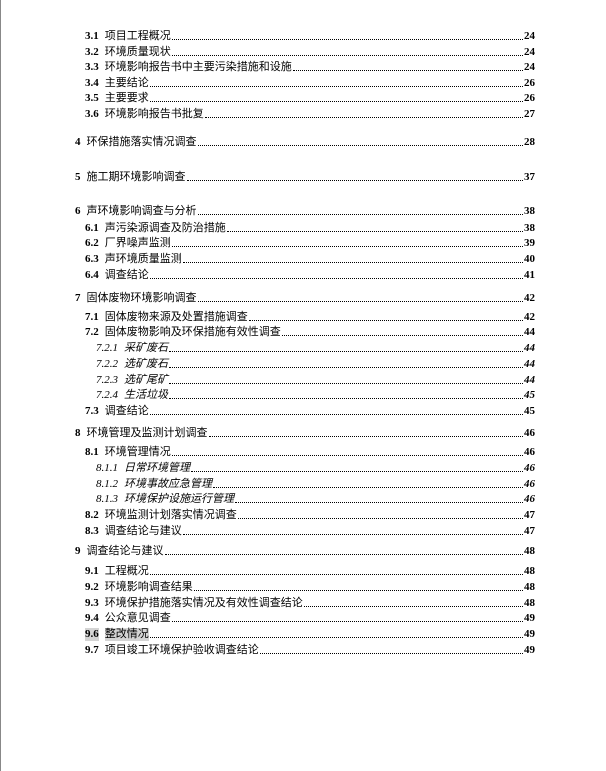 The height and width of the screenshot is (771, 606). I want to click on toc-entry: 9.2 环境影响调查结果 48, so click(310, 586).